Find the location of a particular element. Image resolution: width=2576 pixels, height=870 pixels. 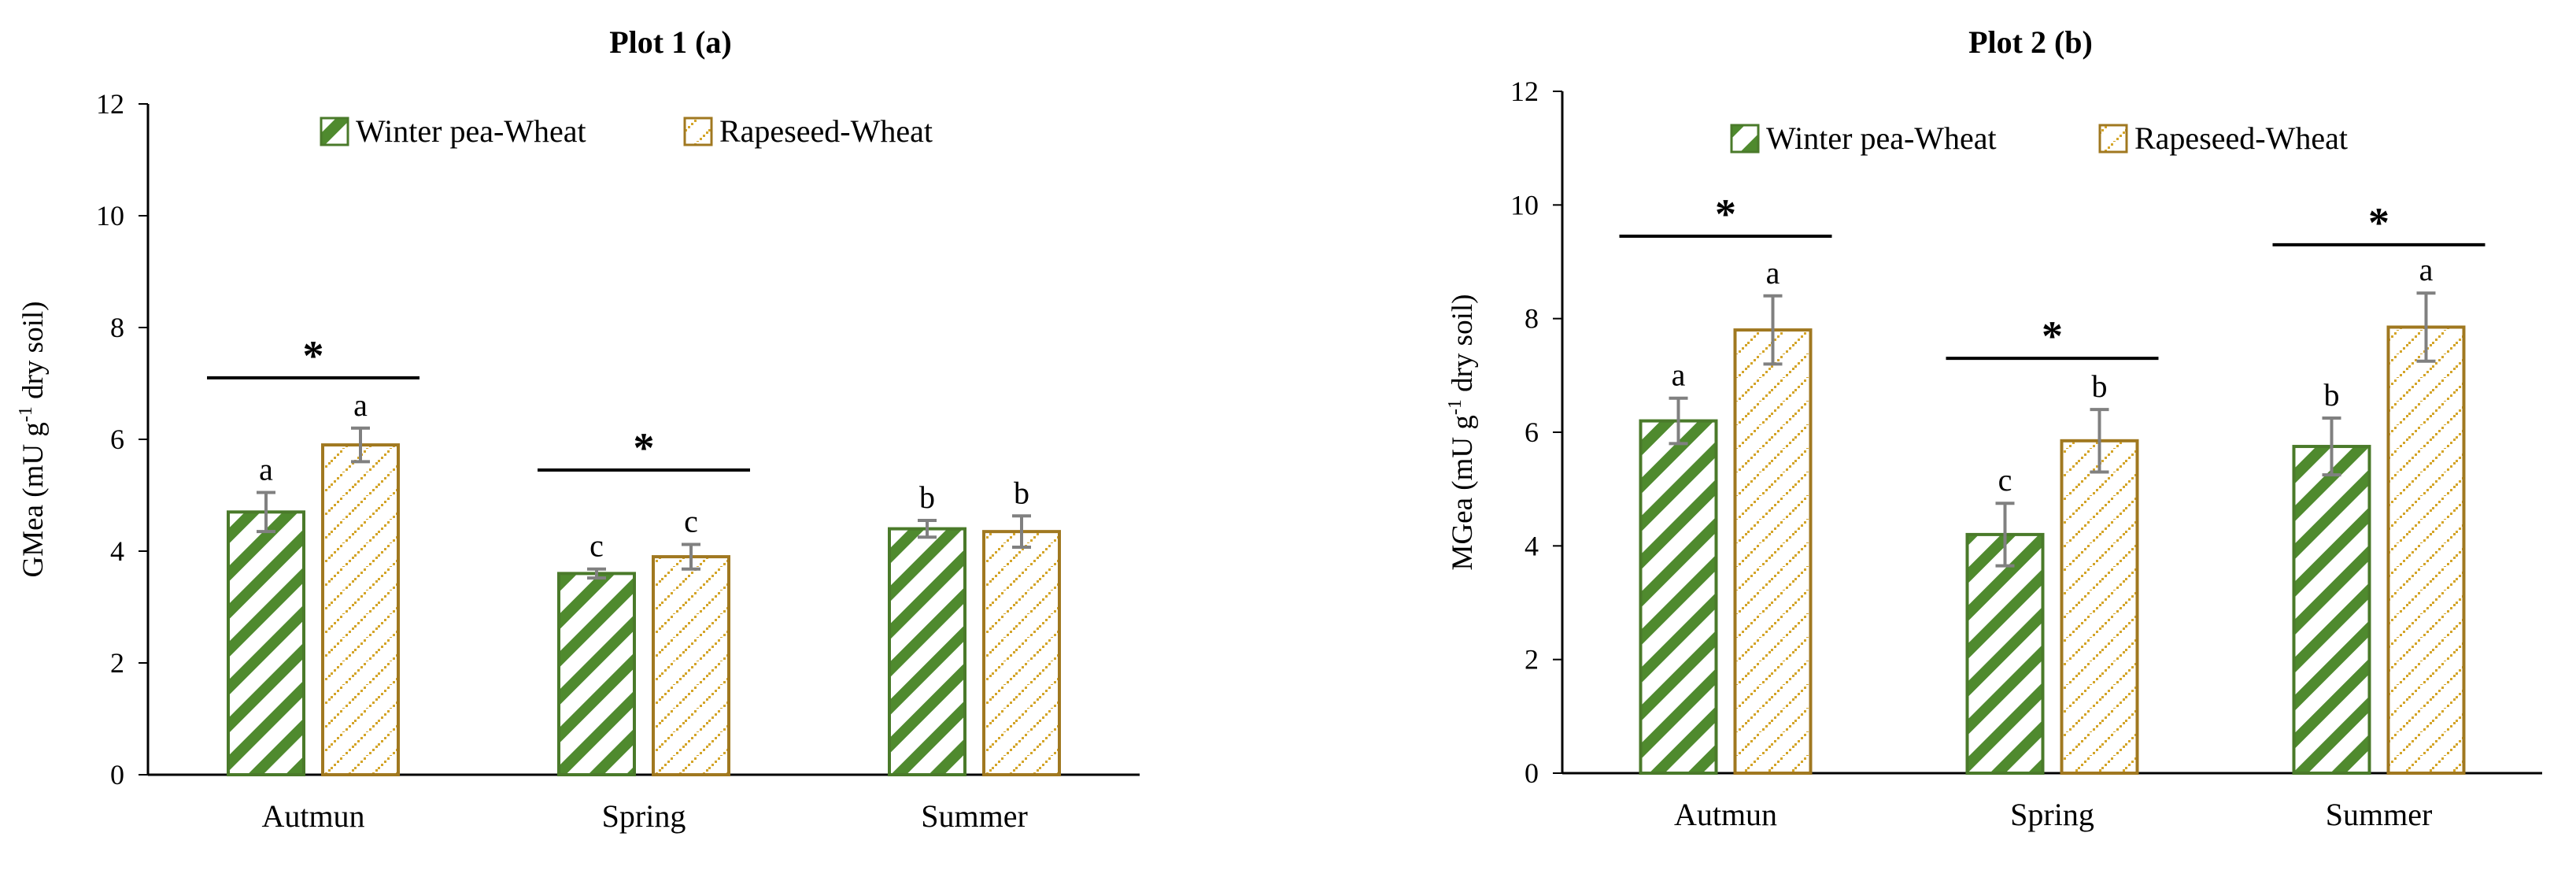

y-axis-title: MGea (mU g-1 dry soil) is located at coordinates (1462, 432).